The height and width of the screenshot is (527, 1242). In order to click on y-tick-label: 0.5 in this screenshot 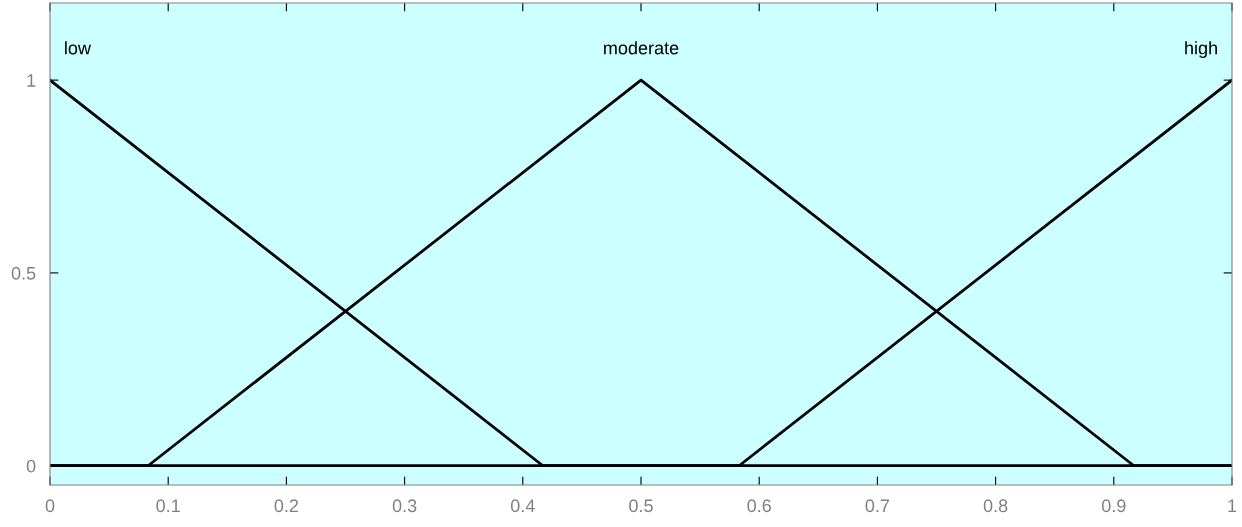, I will do `click(23, 273)`.